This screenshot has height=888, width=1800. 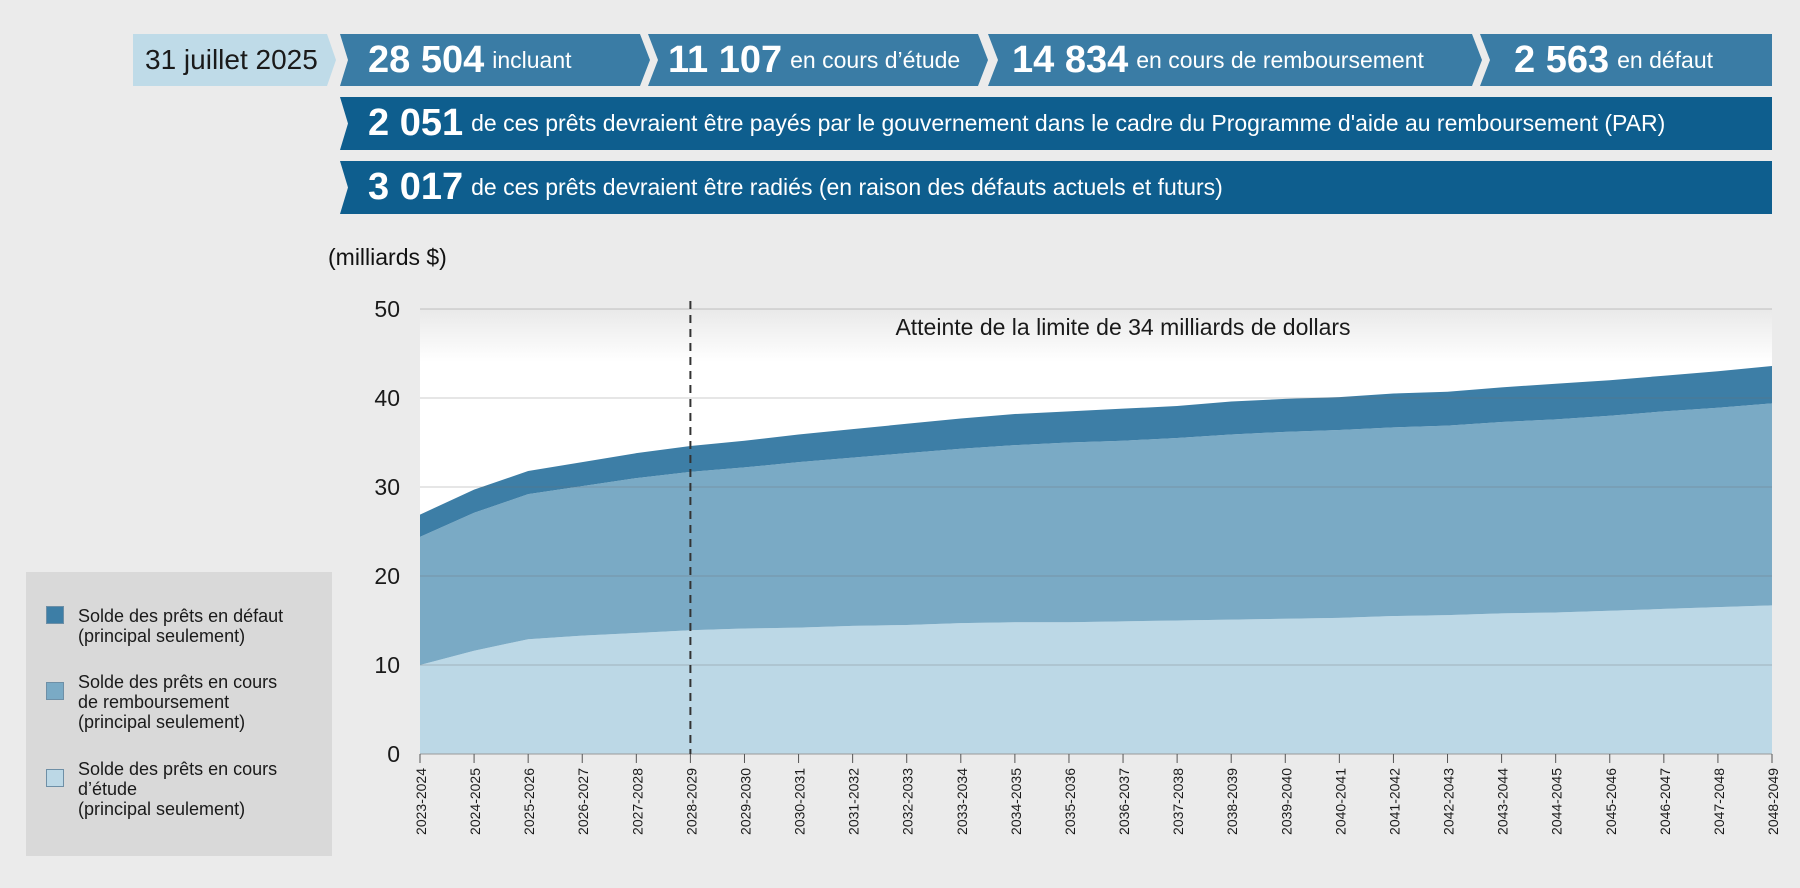 What do you see at coordinates (637, 801) in the screenshot?
I see `x-tick-label: 2027-2028` at bounding box center [637, 801].